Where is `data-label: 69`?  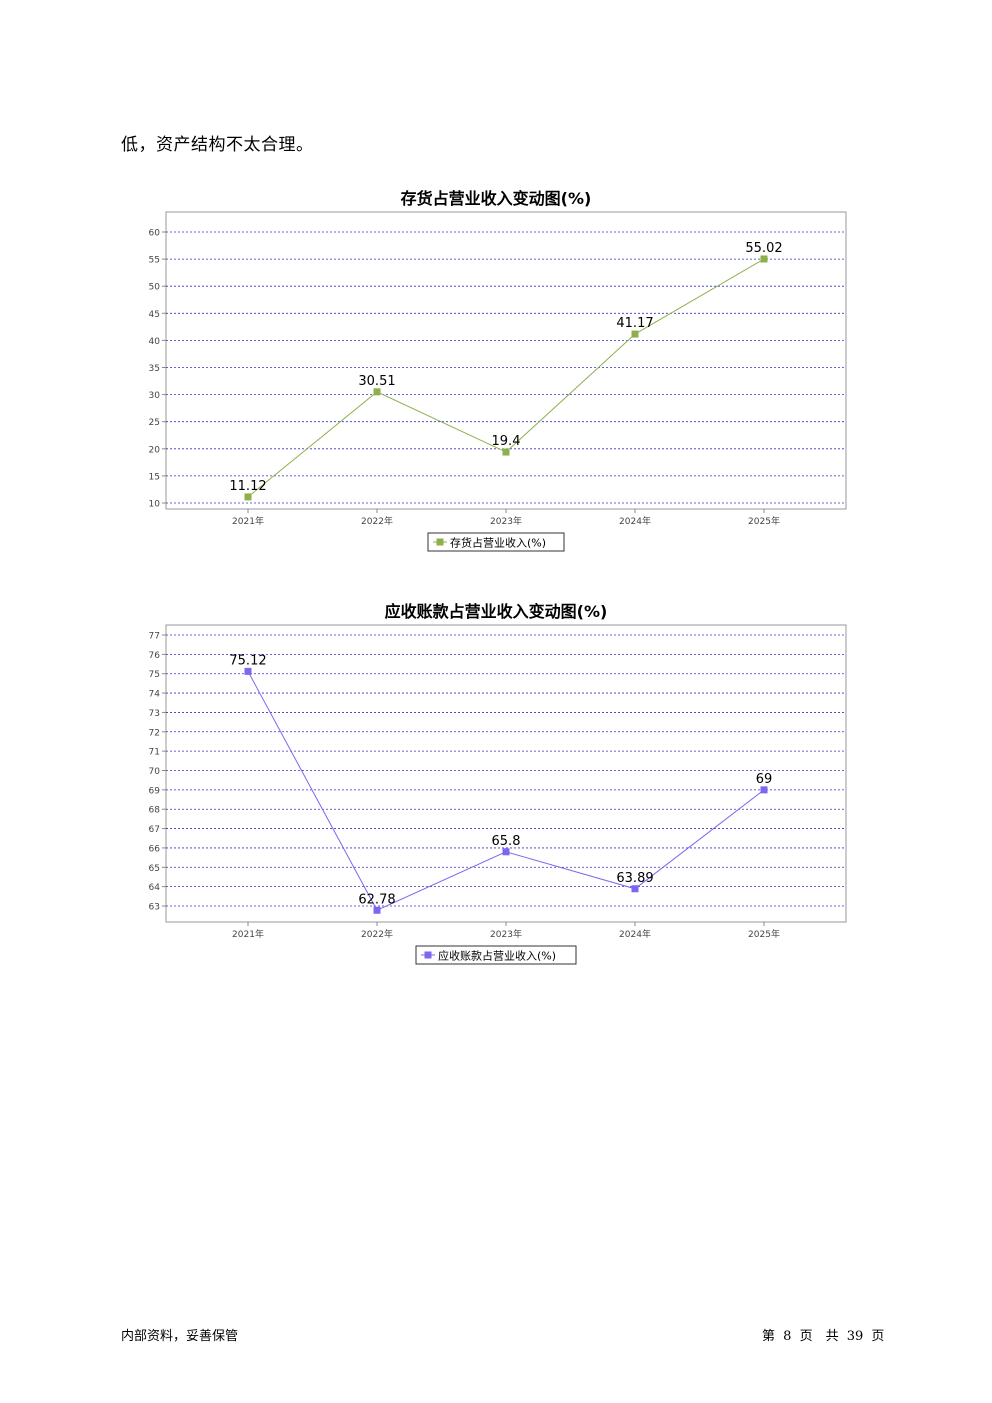 data-label: 69 is located at coordinates (764, 779).